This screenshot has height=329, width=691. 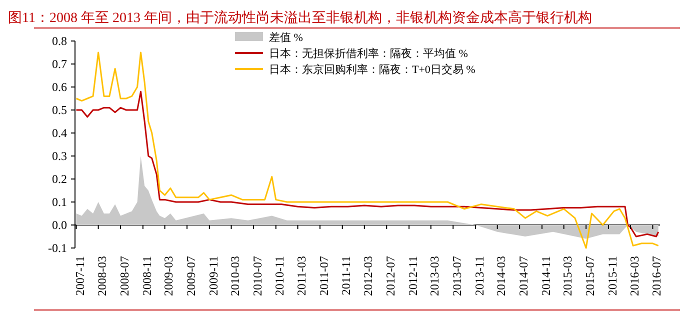 I want to click on y-tick-label: 0.3, so click(x=59, y=156).